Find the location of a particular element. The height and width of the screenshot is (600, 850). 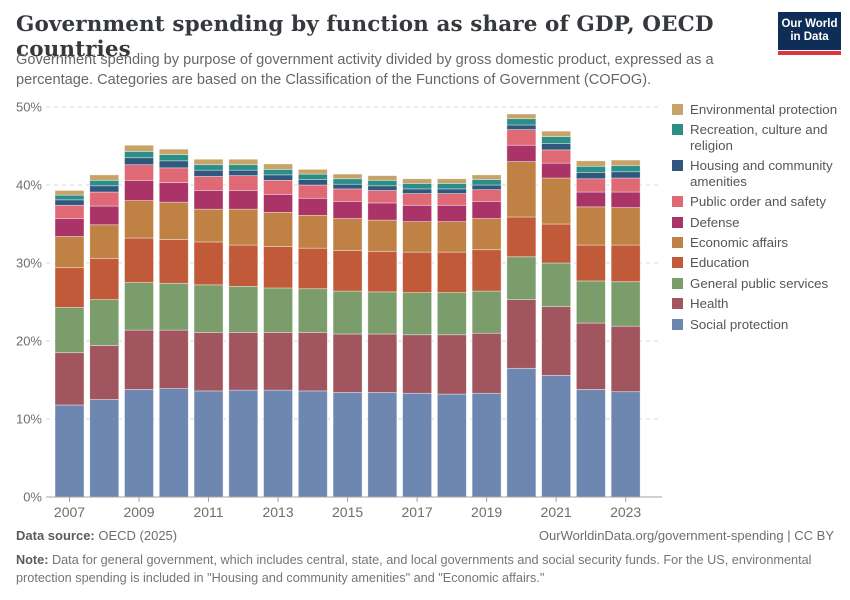

bar-segment-public-order-and-safety-2009 is located at coordinates (139, 172).